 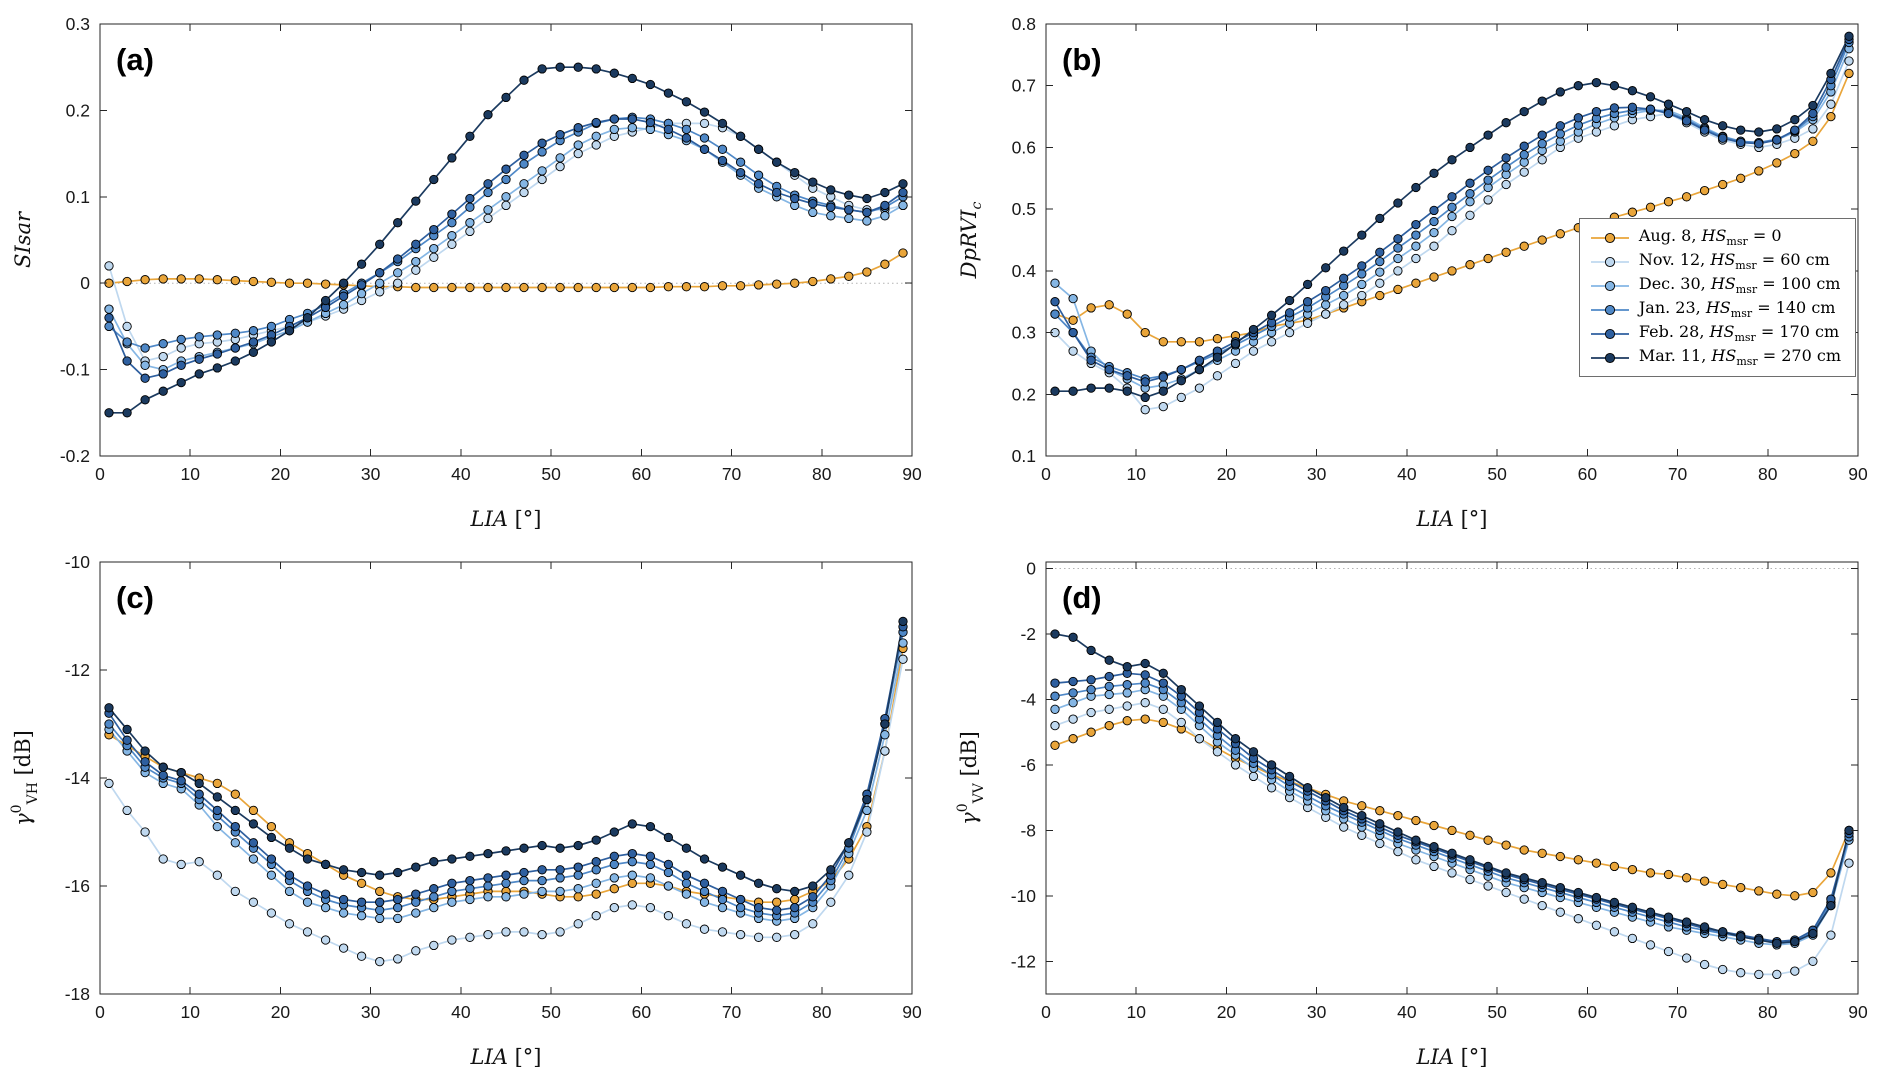 What do you see at coordinates (1024, 24) in the screenshot?
I see `y-tick-label: 0.8` at bounding box center [1024, 24].